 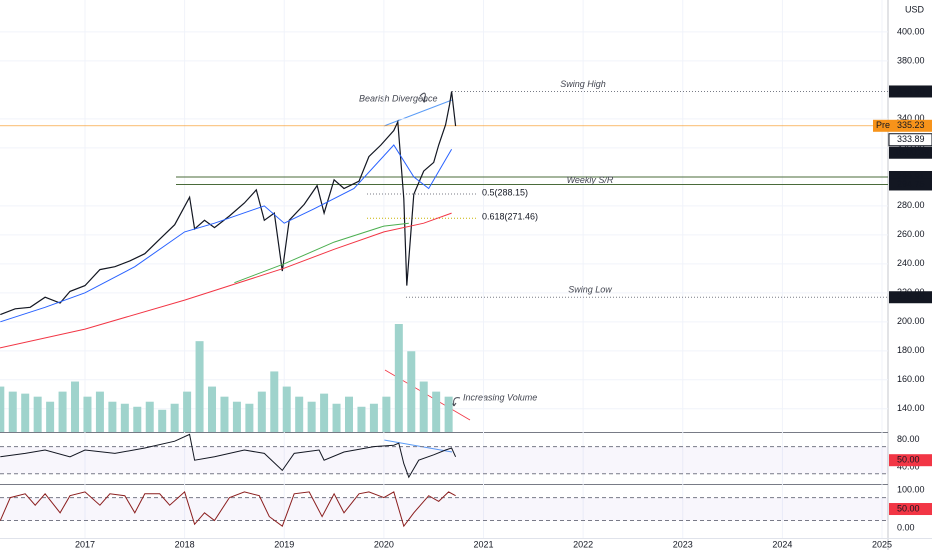 What do you see at coordinates (284, 544) in the screenshot?
I see `x-tick-label: 2019` at bounding box center [284, 544].